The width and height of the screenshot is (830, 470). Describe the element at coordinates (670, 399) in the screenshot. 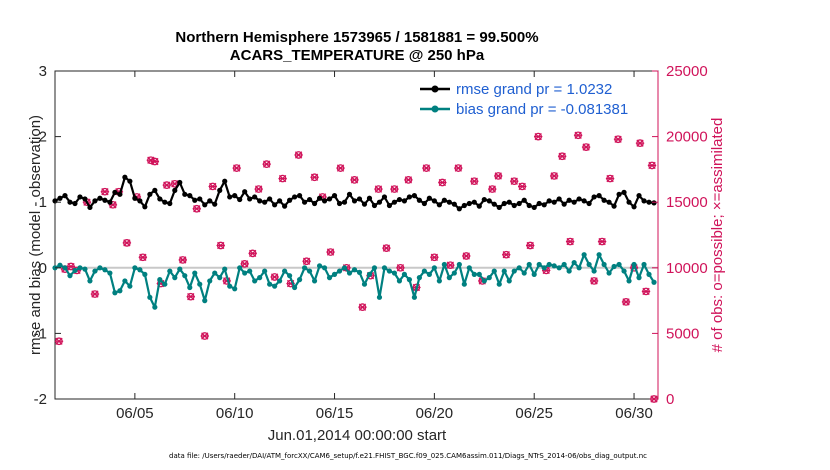

I see `y-right-tick-label: 0` at that location.